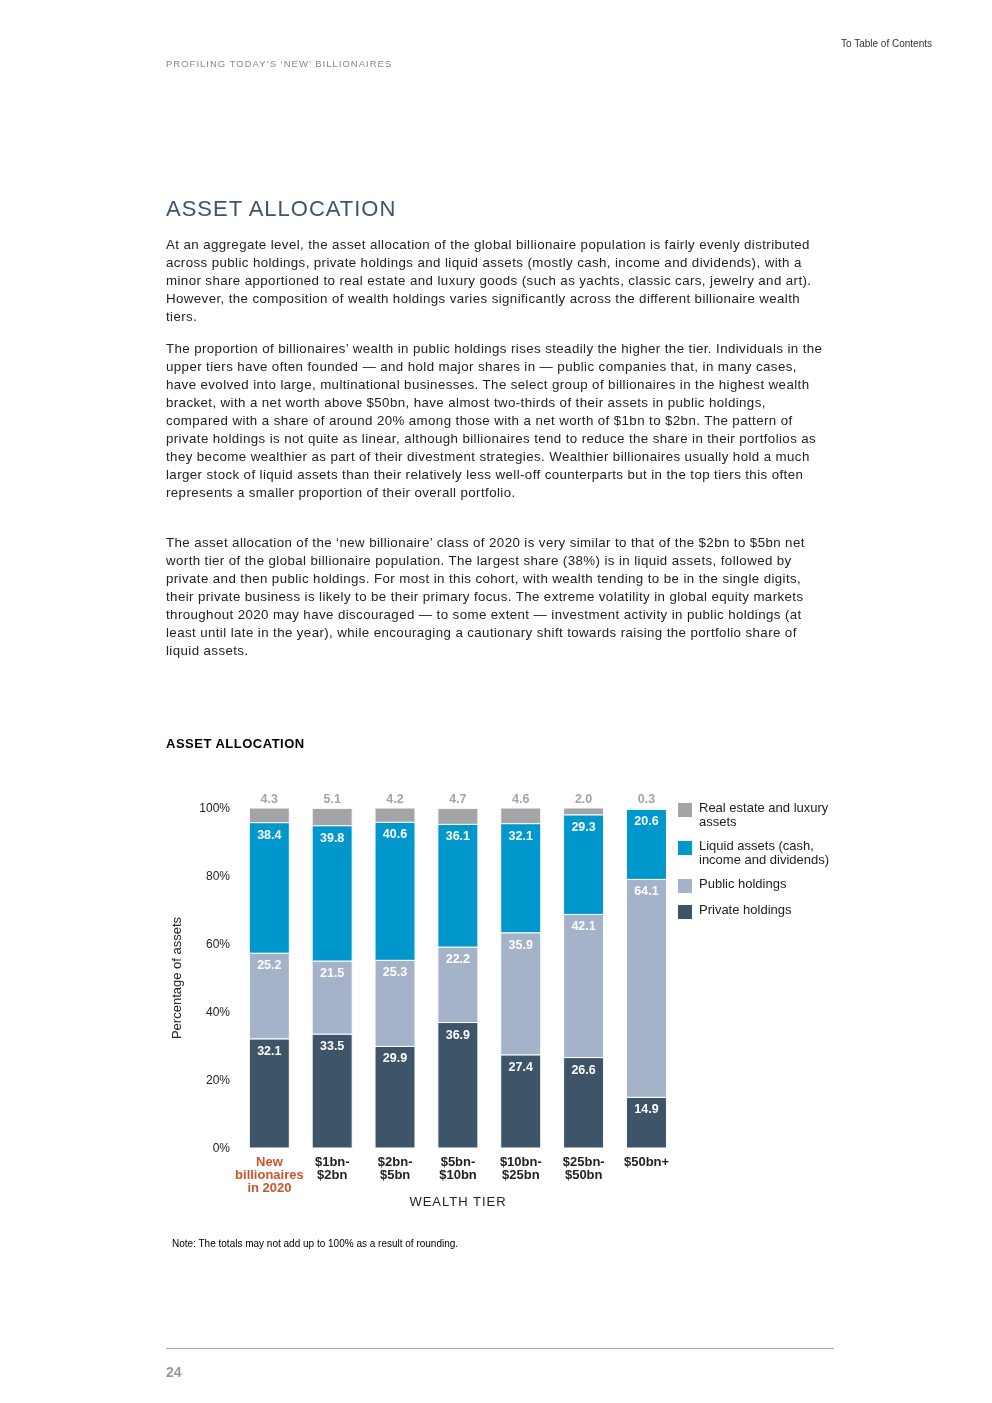  Describe the element at coordinates (458, 836) in the screenshot. I see `data-label: 36.1` at that location.